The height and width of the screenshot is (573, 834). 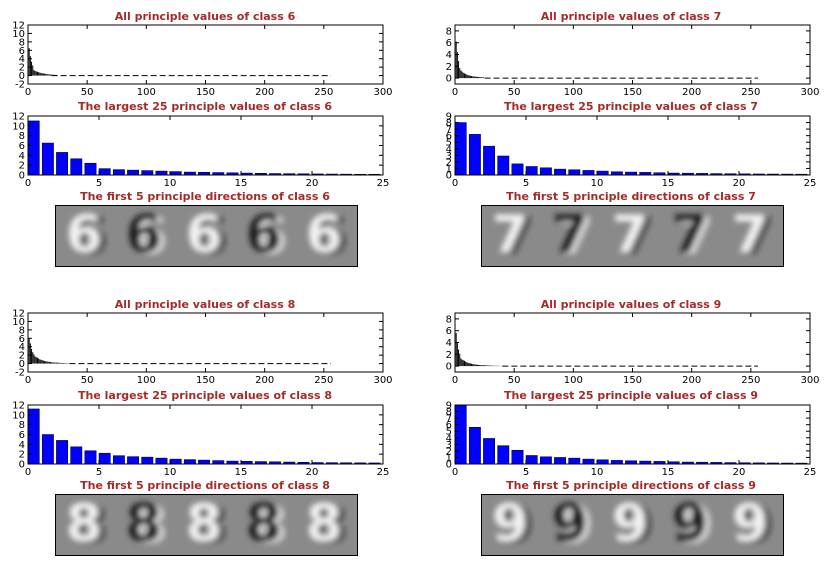 I want to click on plot-frame, so click(x=632, y=145).